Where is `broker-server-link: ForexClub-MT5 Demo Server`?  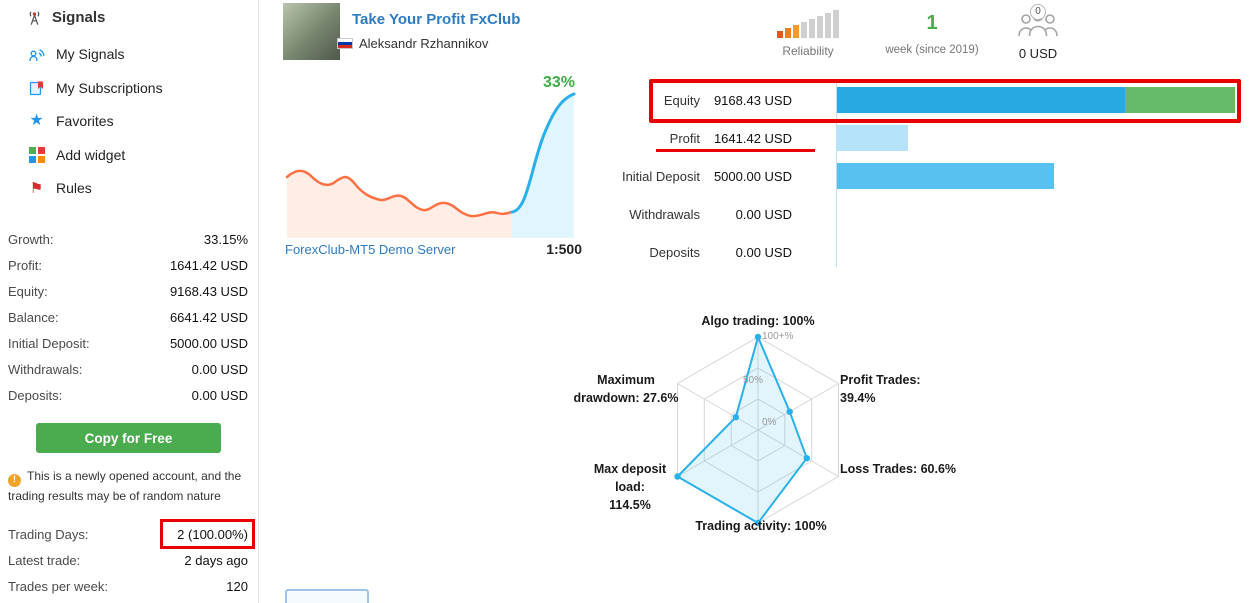 broker-server-link: ForexClub-MT5 Demo Server is located at coordinates (370, 249).